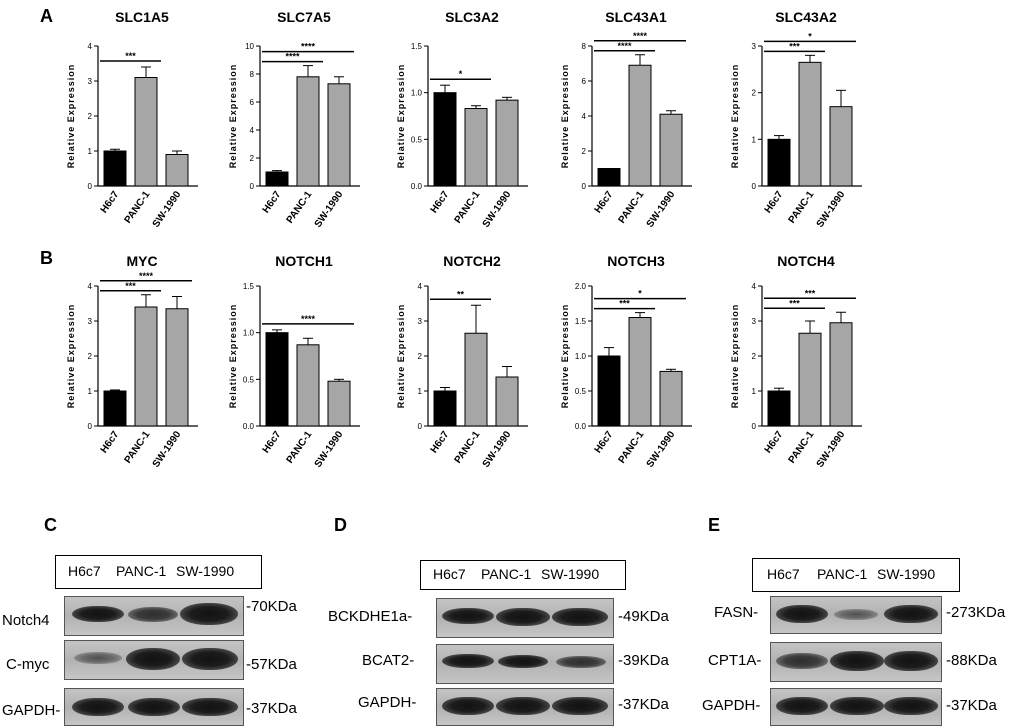 The image size is (1020, 728). Describe the element at coordinates (580, 706) in the screenshot. I see `band-sw1990` at that location.